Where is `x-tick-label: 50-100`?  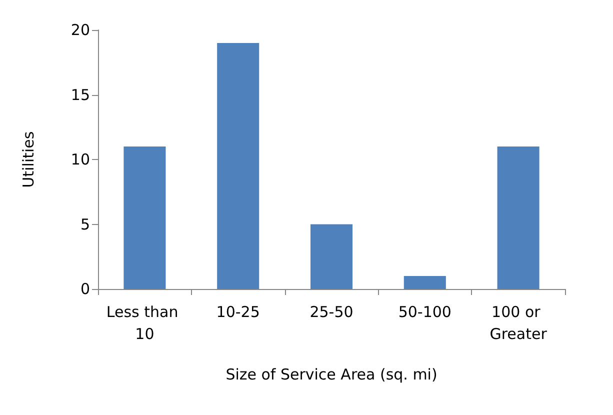 x-tick-label: 50-100 is located at coordinates (425, 312).